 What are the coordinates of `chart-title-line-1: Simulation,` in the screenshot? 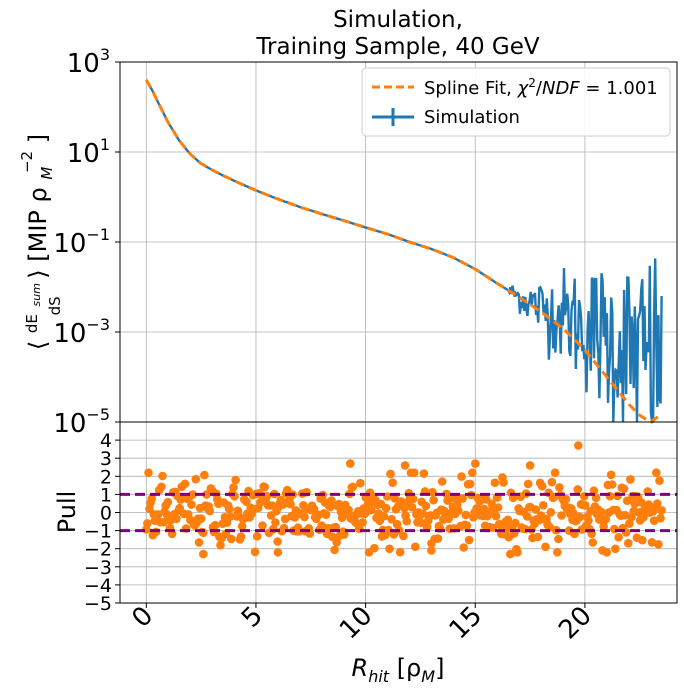 It's located at (398, 20).